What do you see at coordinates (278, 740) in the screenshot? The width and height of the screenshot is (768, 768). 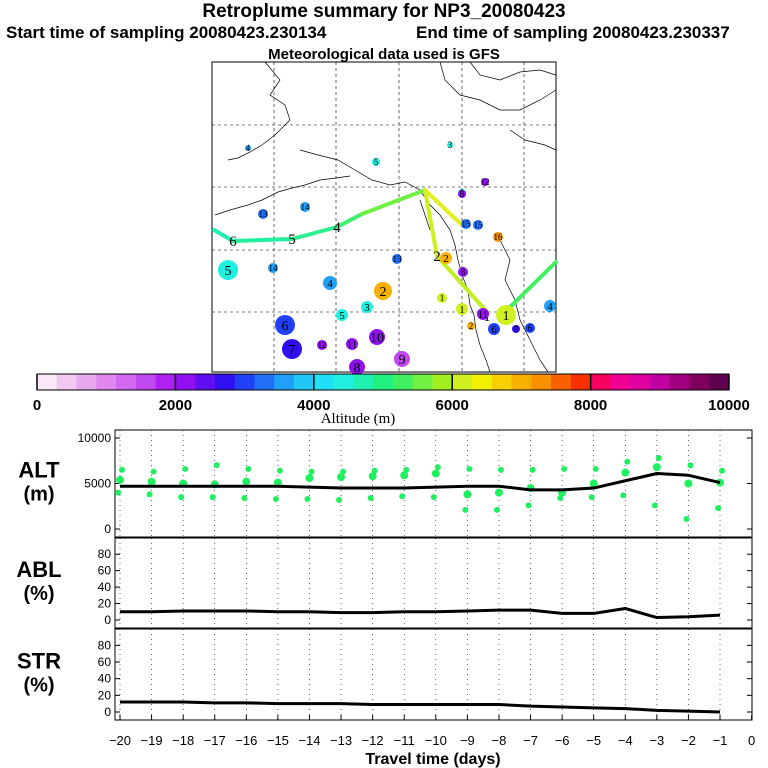 I see `x-tick-label: −15` at bounding box center [278, 740].